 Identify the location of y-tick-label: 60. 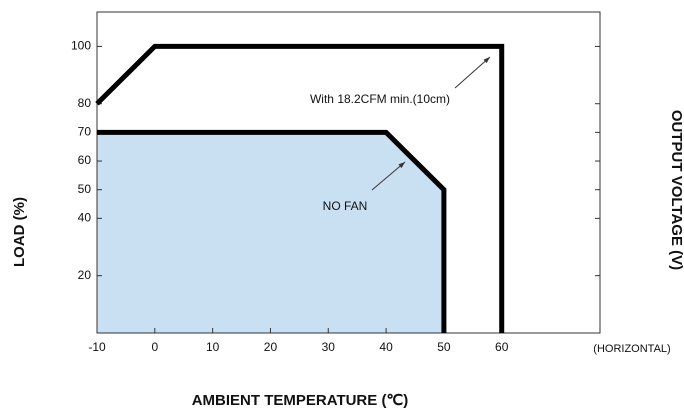
(85, 160).